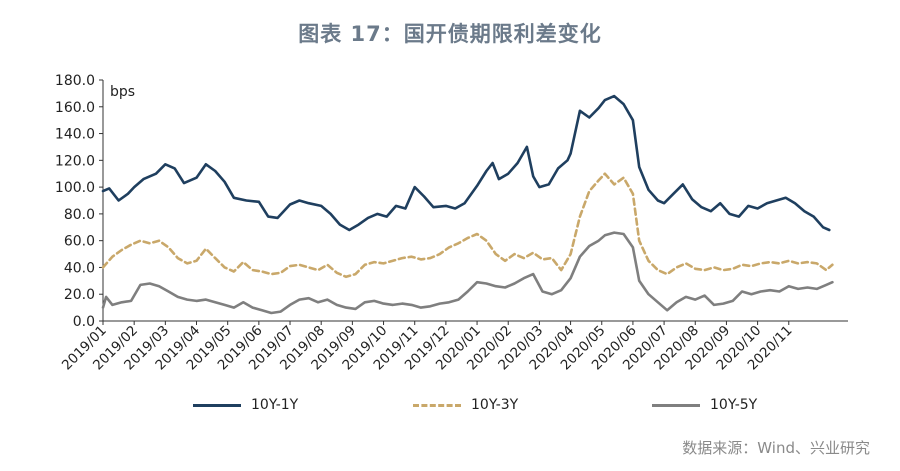 Image resolution: width=900 pixels, height=471 pixels. I want to click on legend-swatch-10y-5y, so click(676, 405).